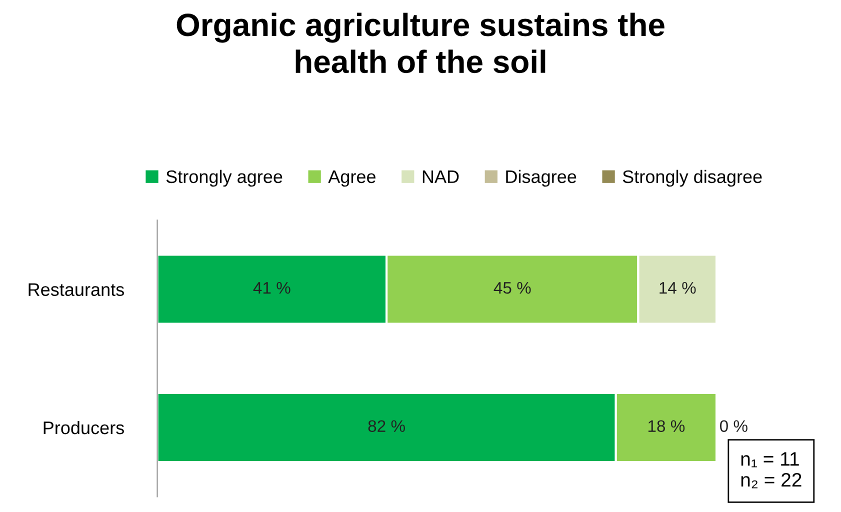  I want to click on y-tick-label: Producers, so click(84, 427).